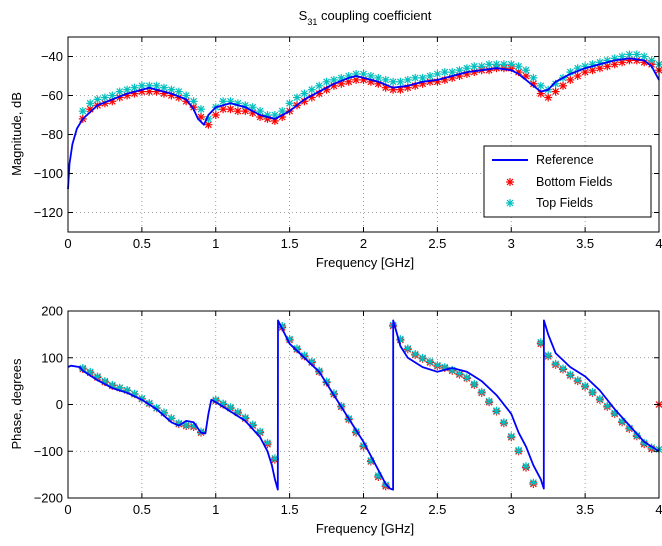 This screenshot has width=662, height=546. I want to click on magnitude-x-tick-label: 3, so click(511, 243).